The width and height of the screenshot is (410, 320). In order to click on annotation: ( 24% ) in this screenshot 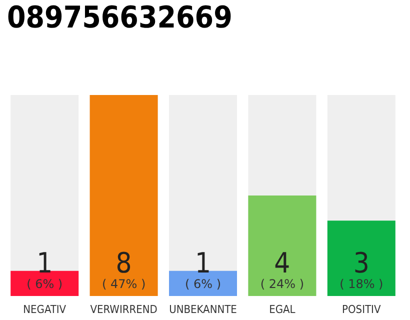, I will do `click(282, 284)`.